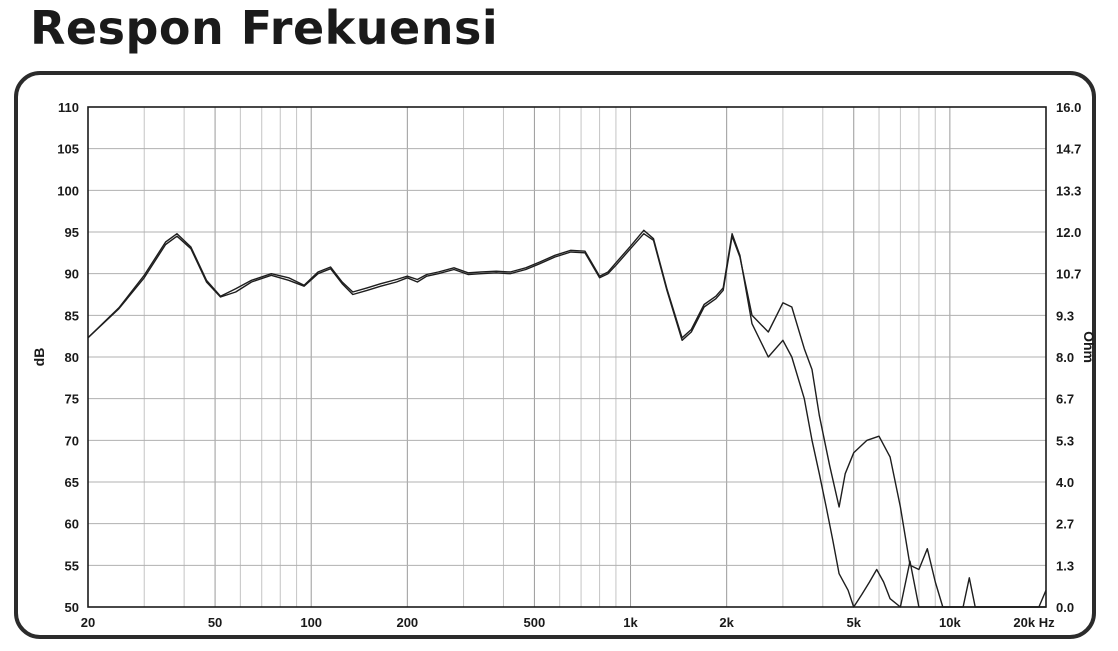  What do you see at coordinates (72, 607) in the screenshot?
I see `y-tick-label: 50` at bounding box center [72, 607].